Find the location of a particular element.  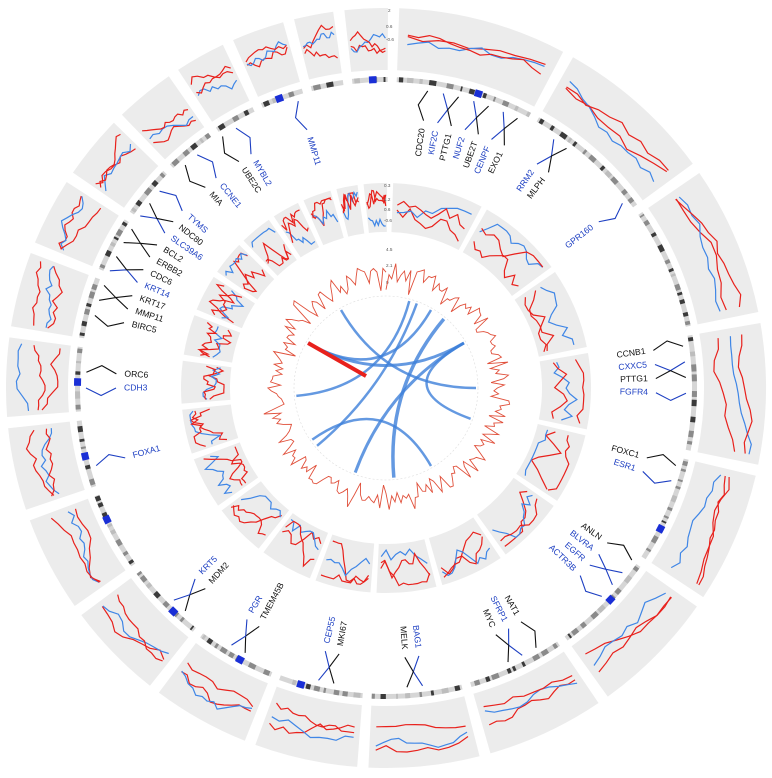

fusion-links is located at coordinates (386, 389).